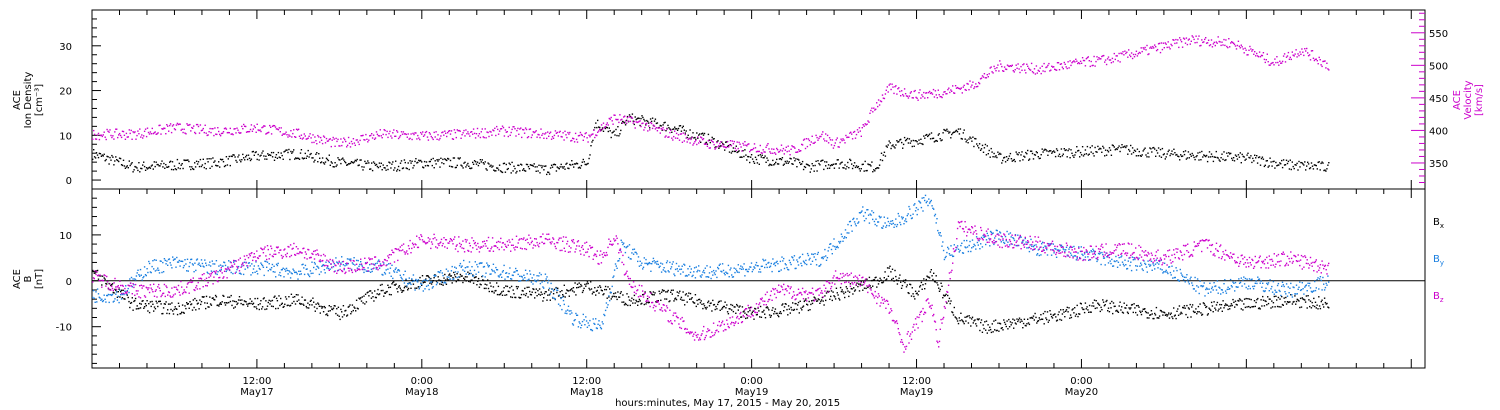  I want to click on top-right-axis-title: Velocity, so click(1468, 99).